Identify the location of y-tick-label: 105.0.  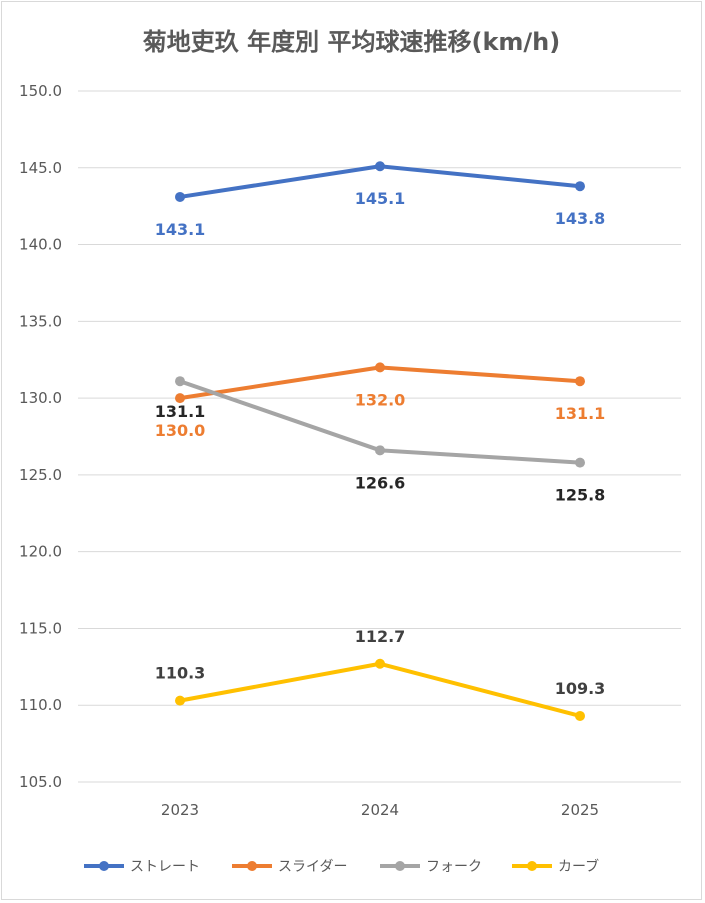
(40, 782).